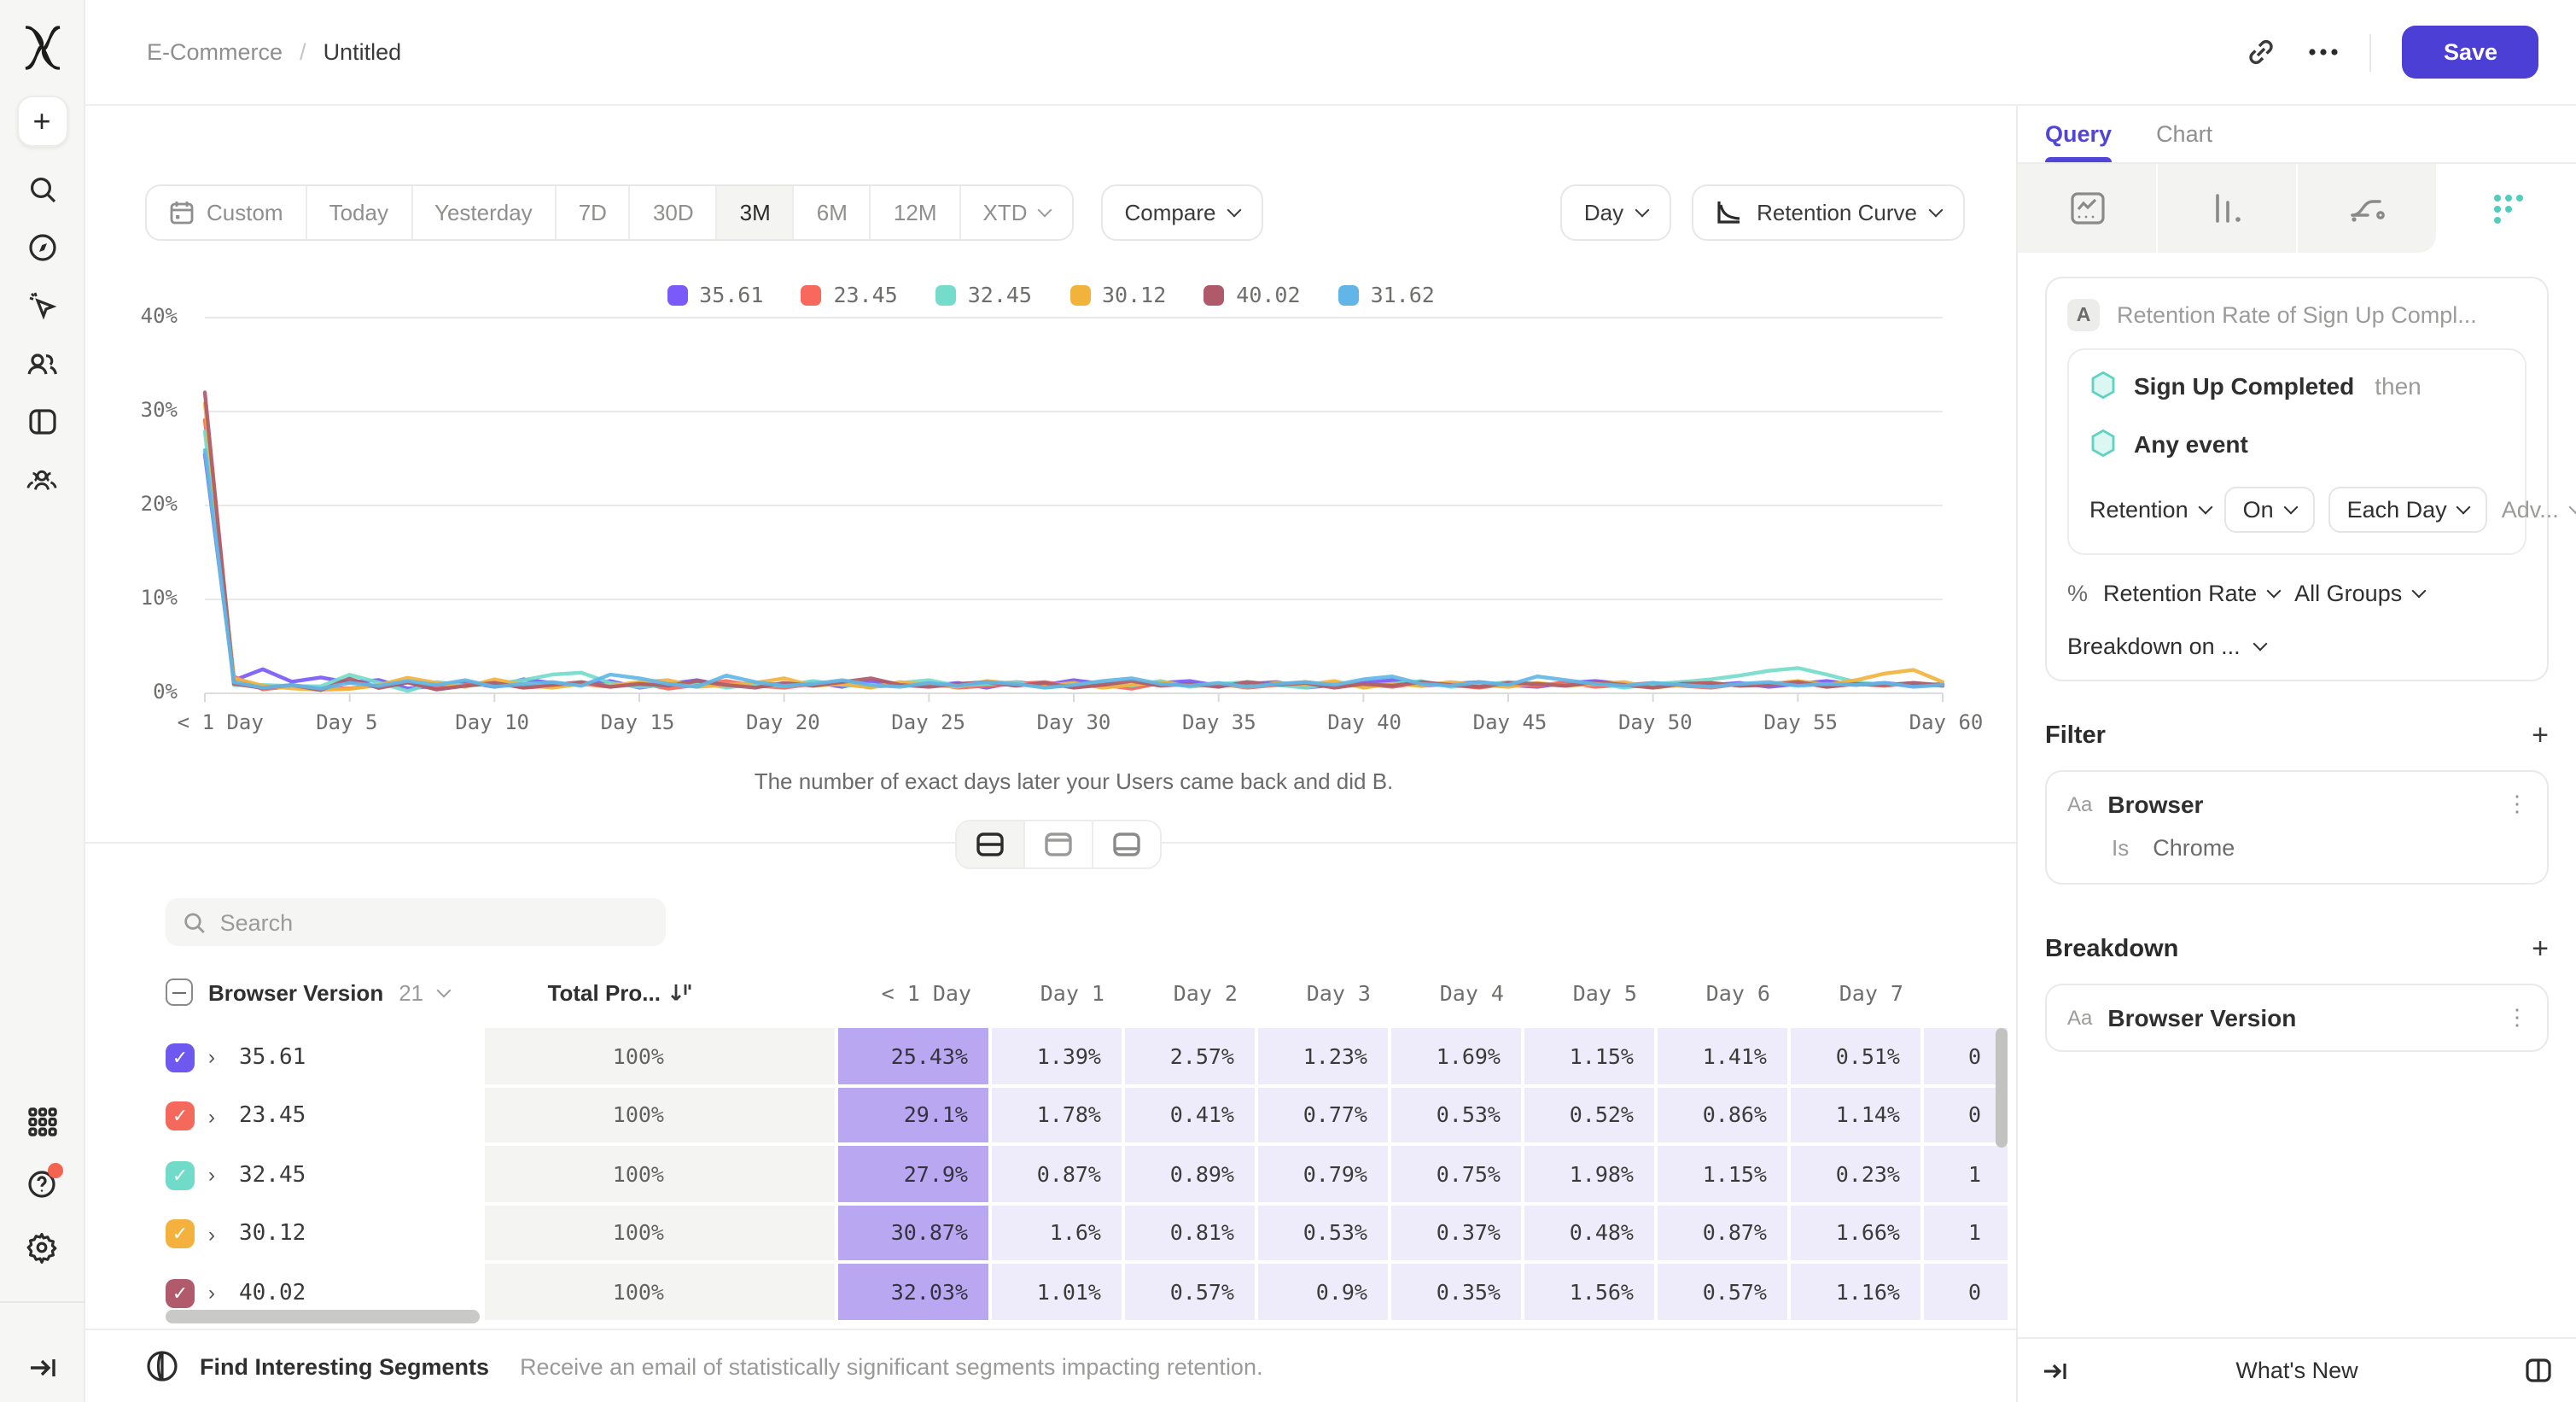 Image resolution: width=2576 pixels, height=1402 pixels. Describe the element at coordinates (227, 213) in the screenshot. I see `range-custom: Custom` at that location.